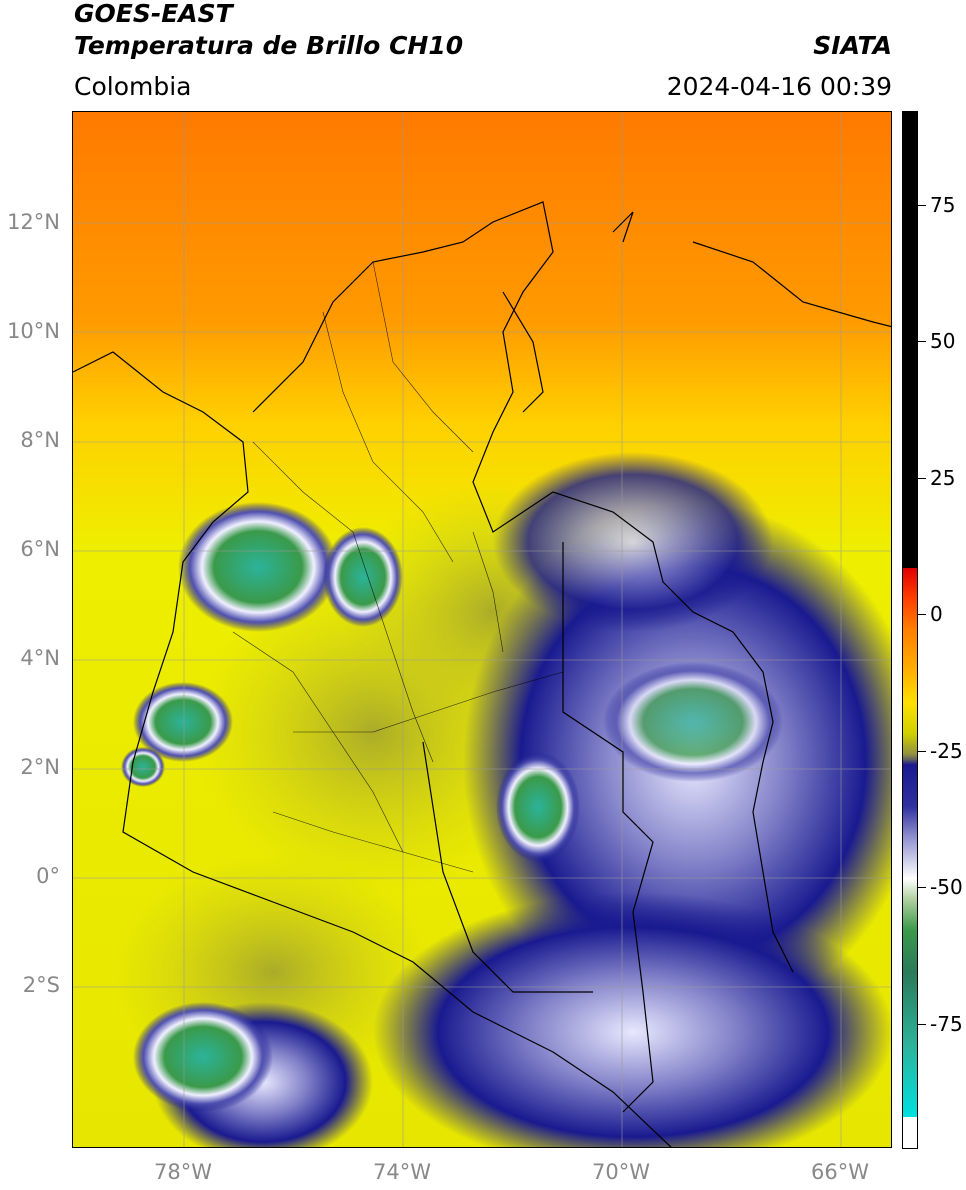 The image size is (966, 1190). I want to click on colorbar-label: -25, so click(946, 751).